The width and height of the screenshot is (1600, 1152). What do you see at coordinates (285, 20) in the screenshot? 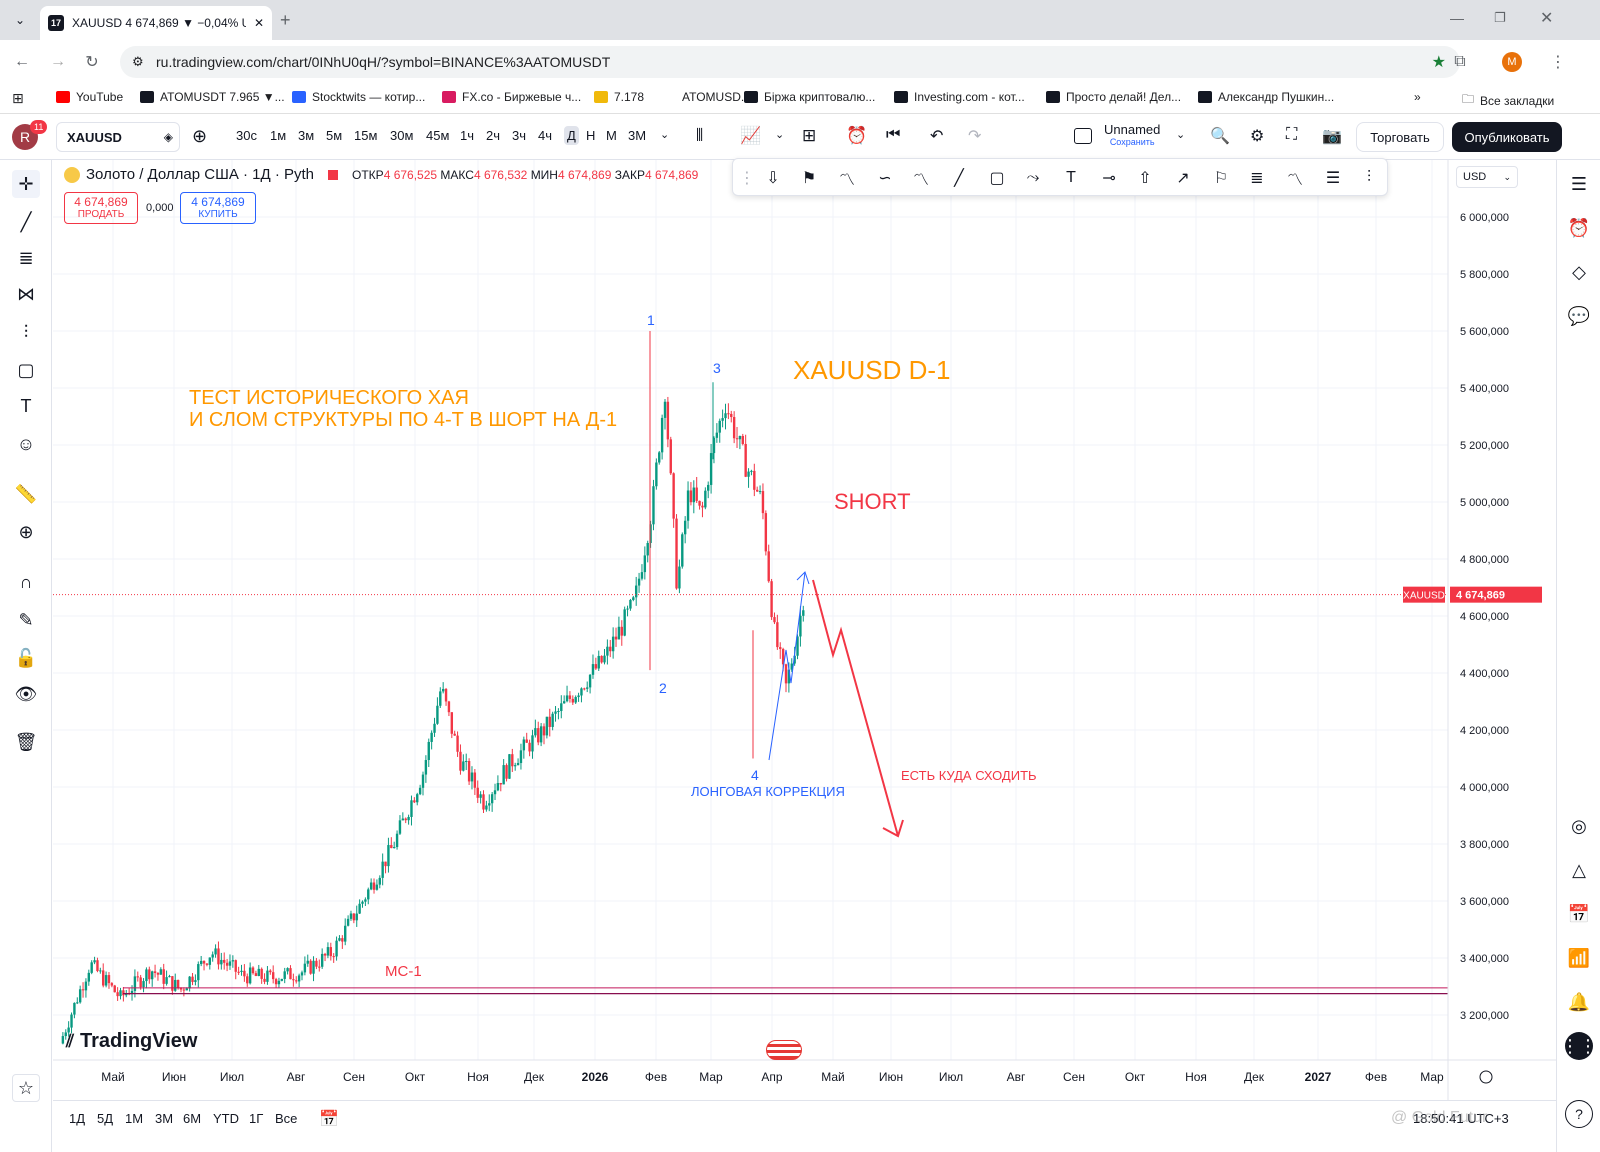
I see `new-tab-button: +` at bounding box center [285, 20].